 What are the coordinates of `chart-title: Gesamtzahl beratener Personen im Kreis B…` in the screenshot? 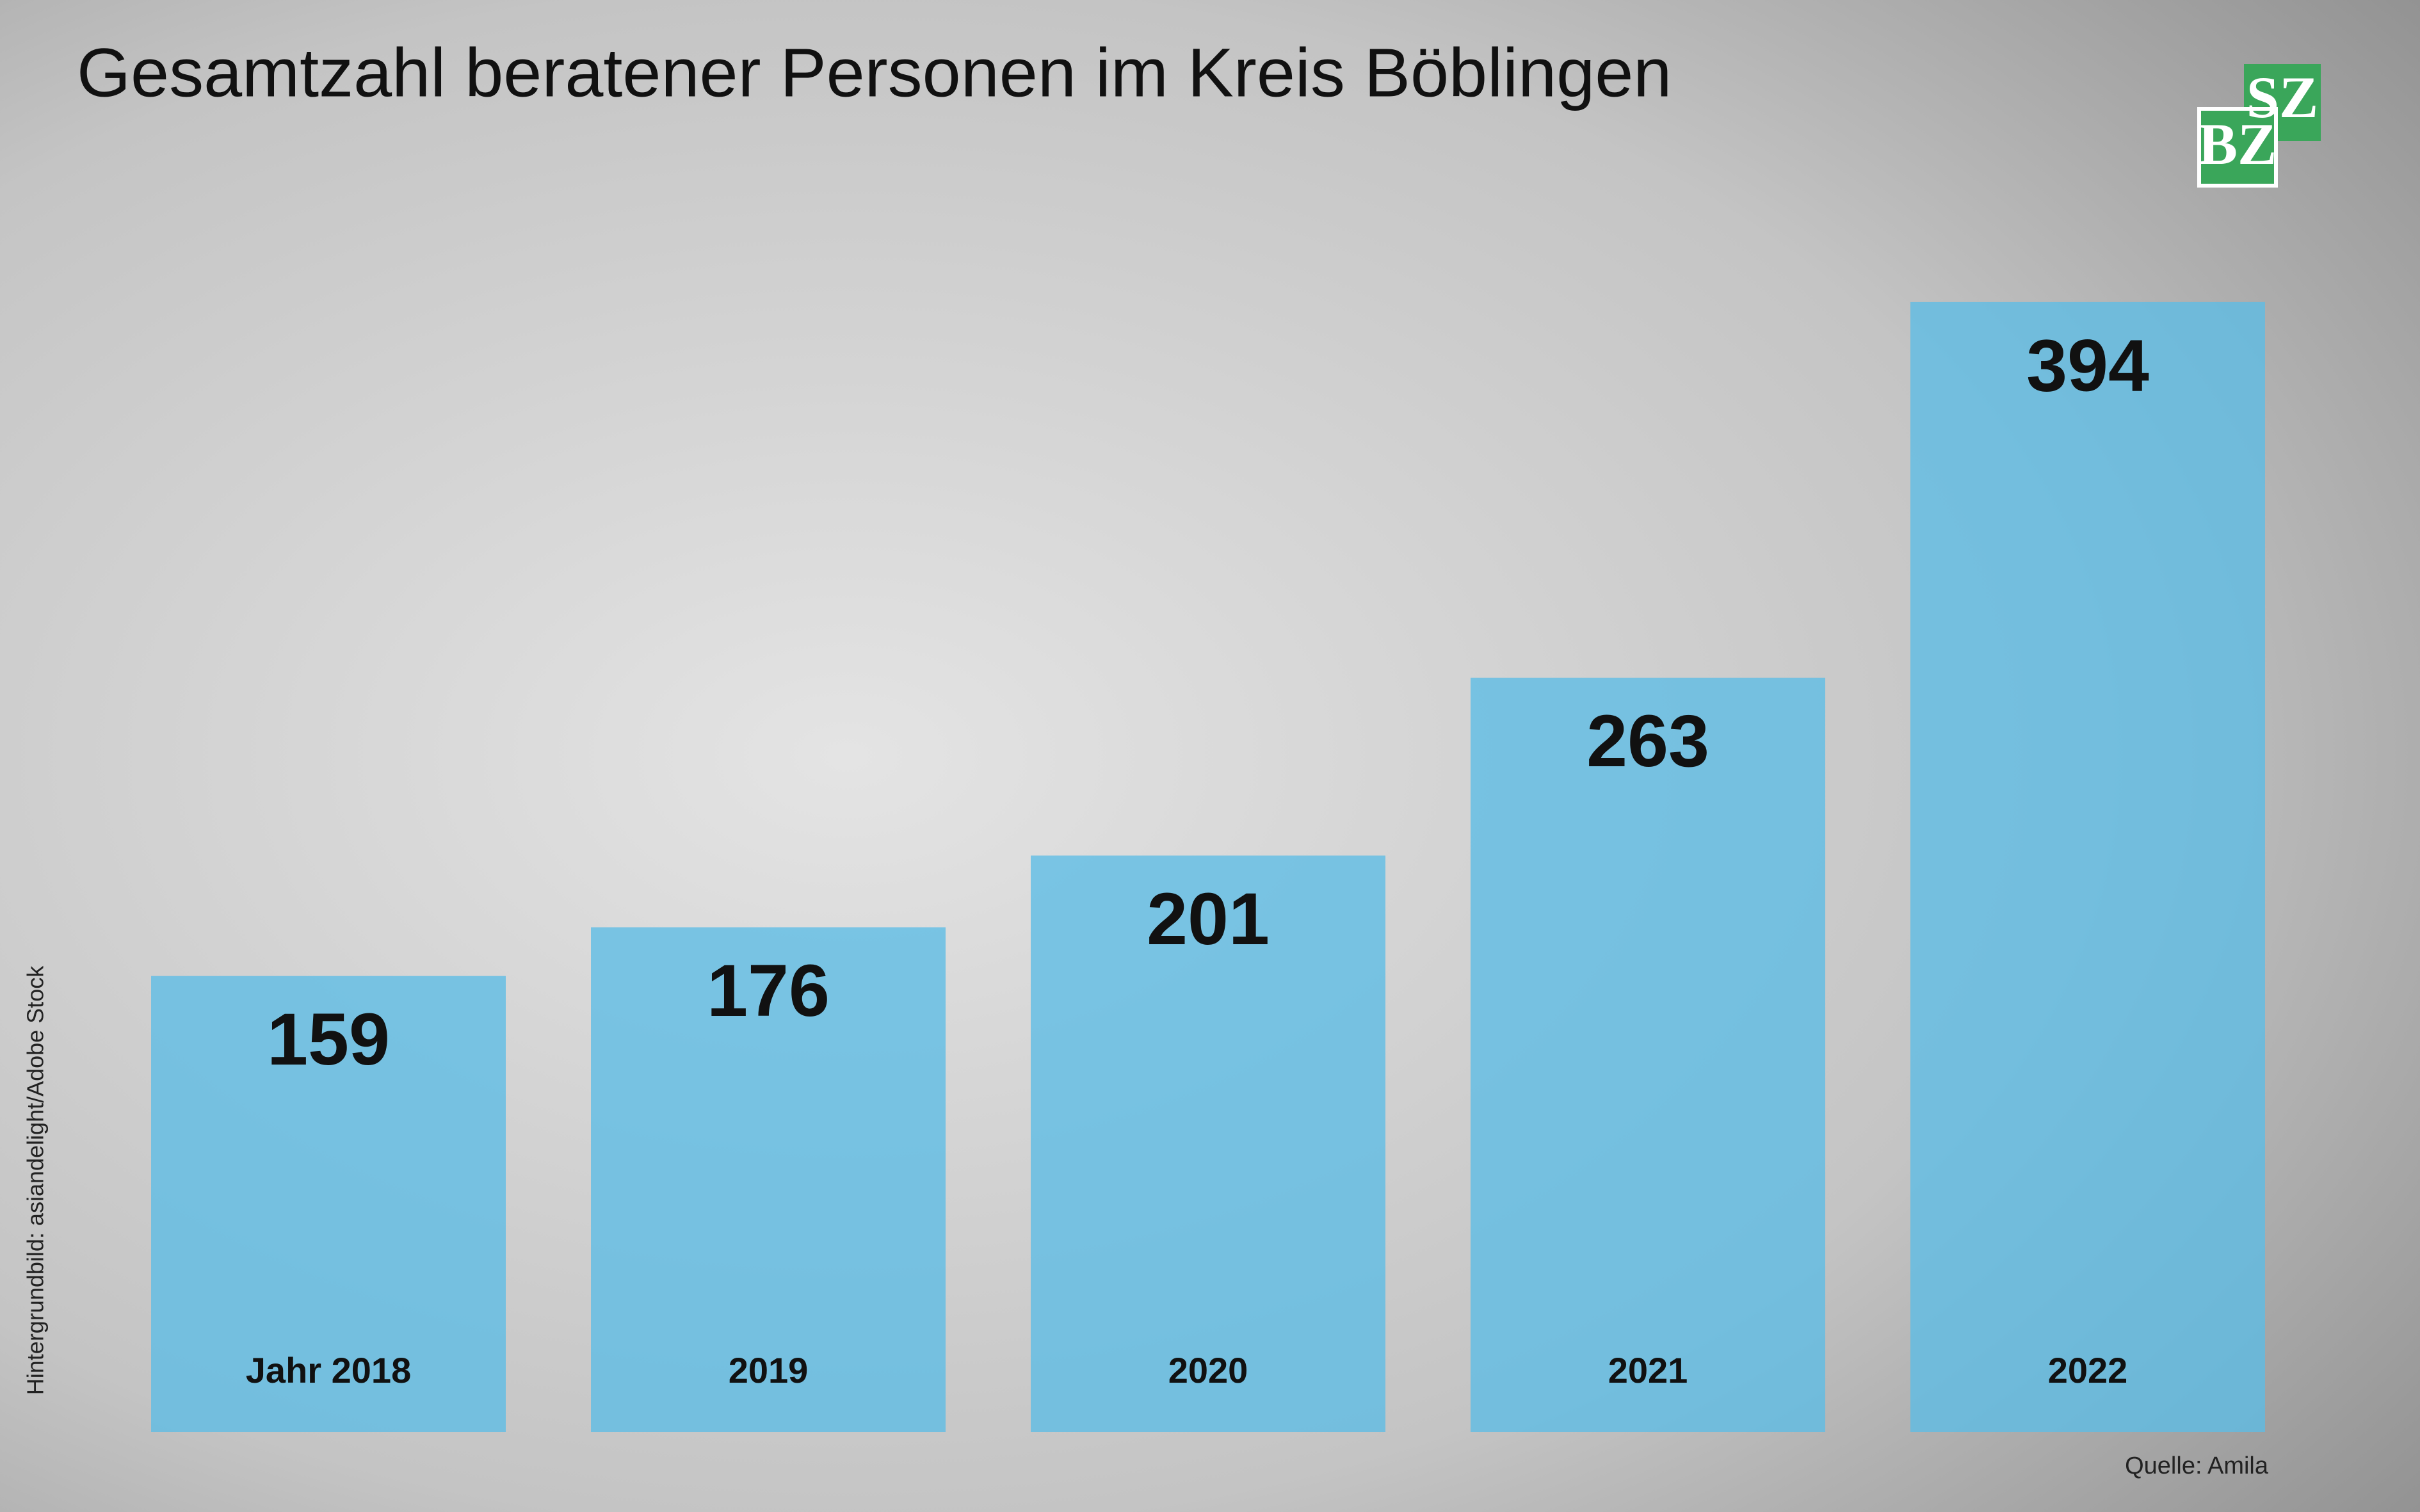 It's located at (874, 72).